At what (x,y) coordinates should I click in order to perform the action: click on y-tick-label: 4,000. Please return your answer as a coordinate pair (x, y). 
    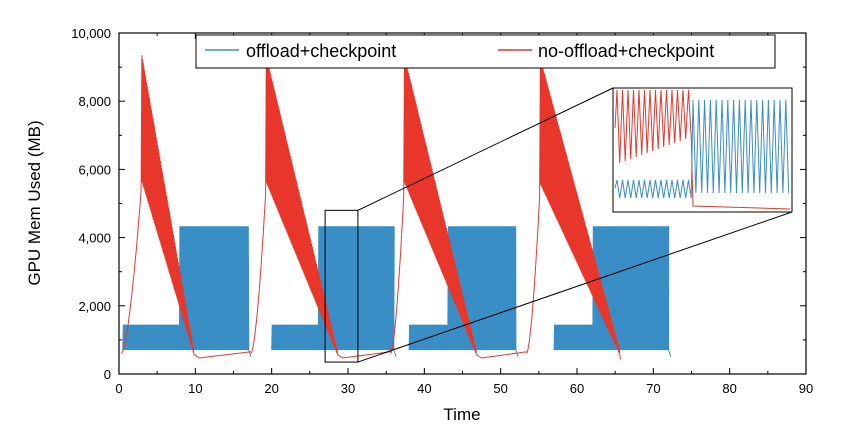
    Looking at the image, I should click on (94, 238).